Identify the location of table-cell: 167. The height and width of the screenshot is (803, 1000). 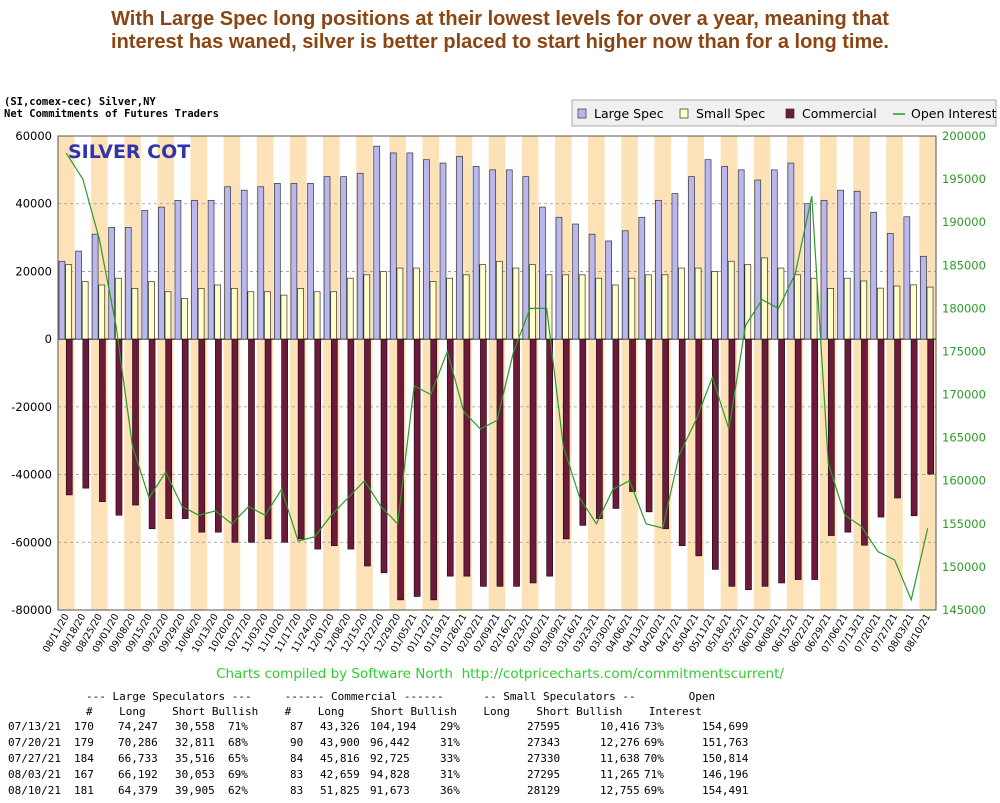
(84, 774).